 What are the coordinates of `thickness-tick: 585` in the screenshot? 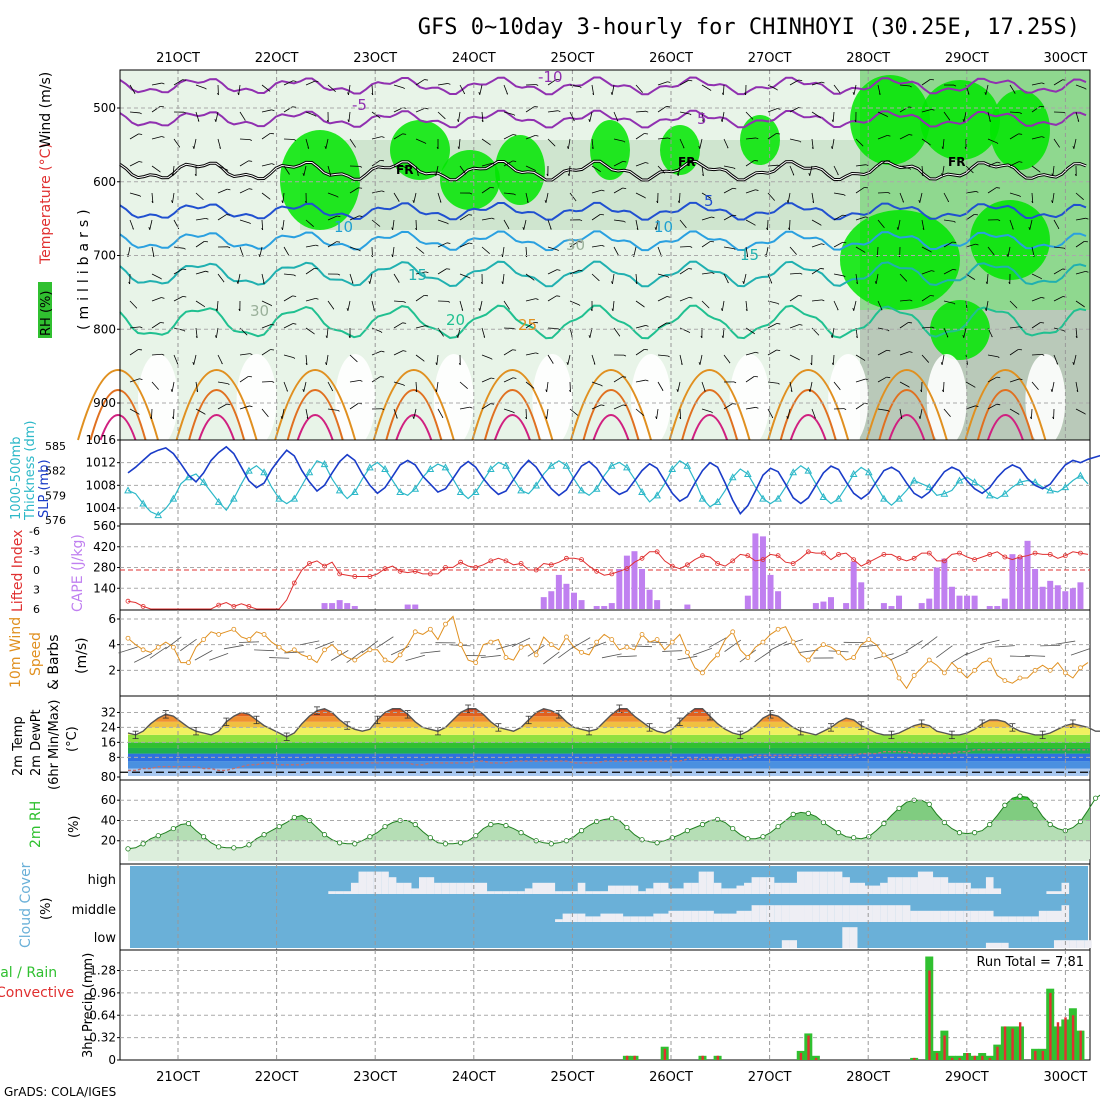 It's located at (55, 446).